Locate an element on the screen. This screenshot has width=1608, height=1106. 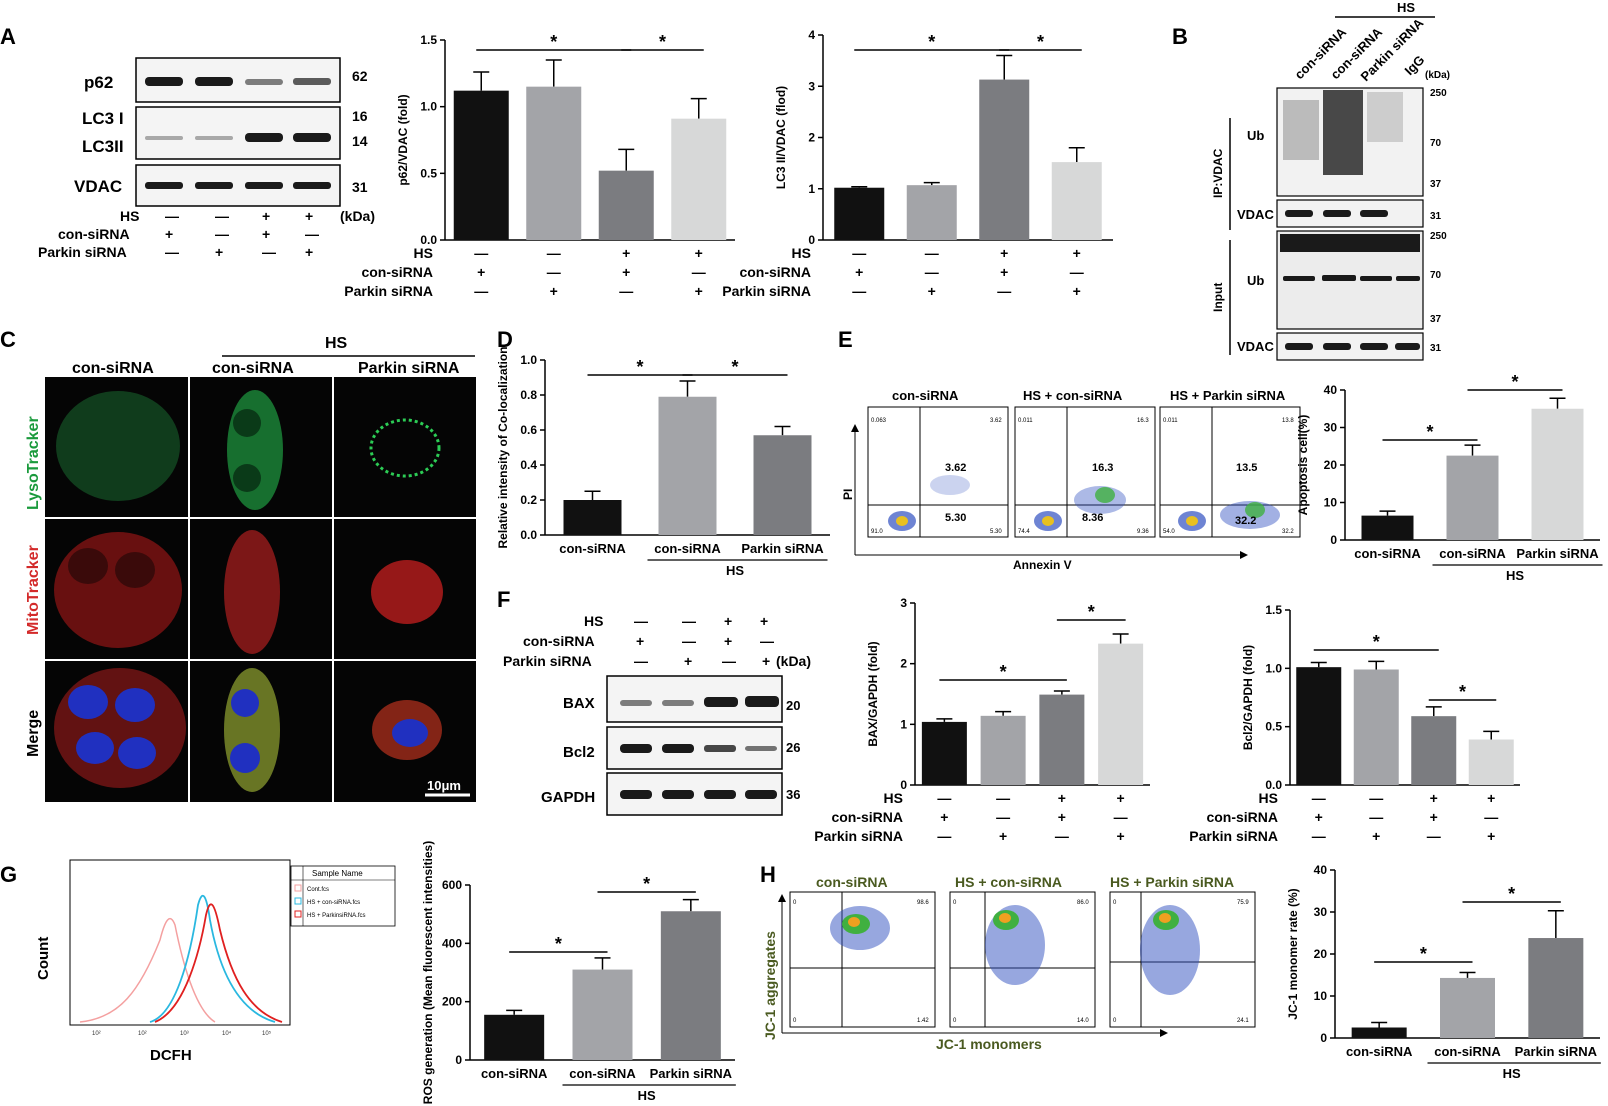
y-tick-label: 3 is located at coordinates (903, 603).